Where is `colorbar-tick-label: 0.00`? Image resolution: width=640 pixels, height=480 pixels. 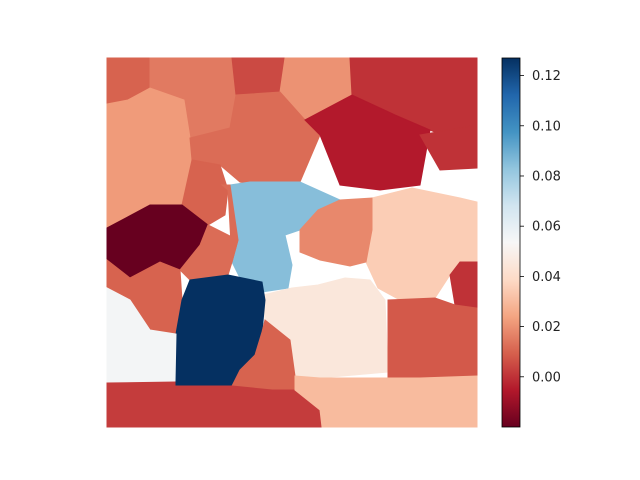
colorbar-tick-label: 0.00 is located at coordinates (546, 377).